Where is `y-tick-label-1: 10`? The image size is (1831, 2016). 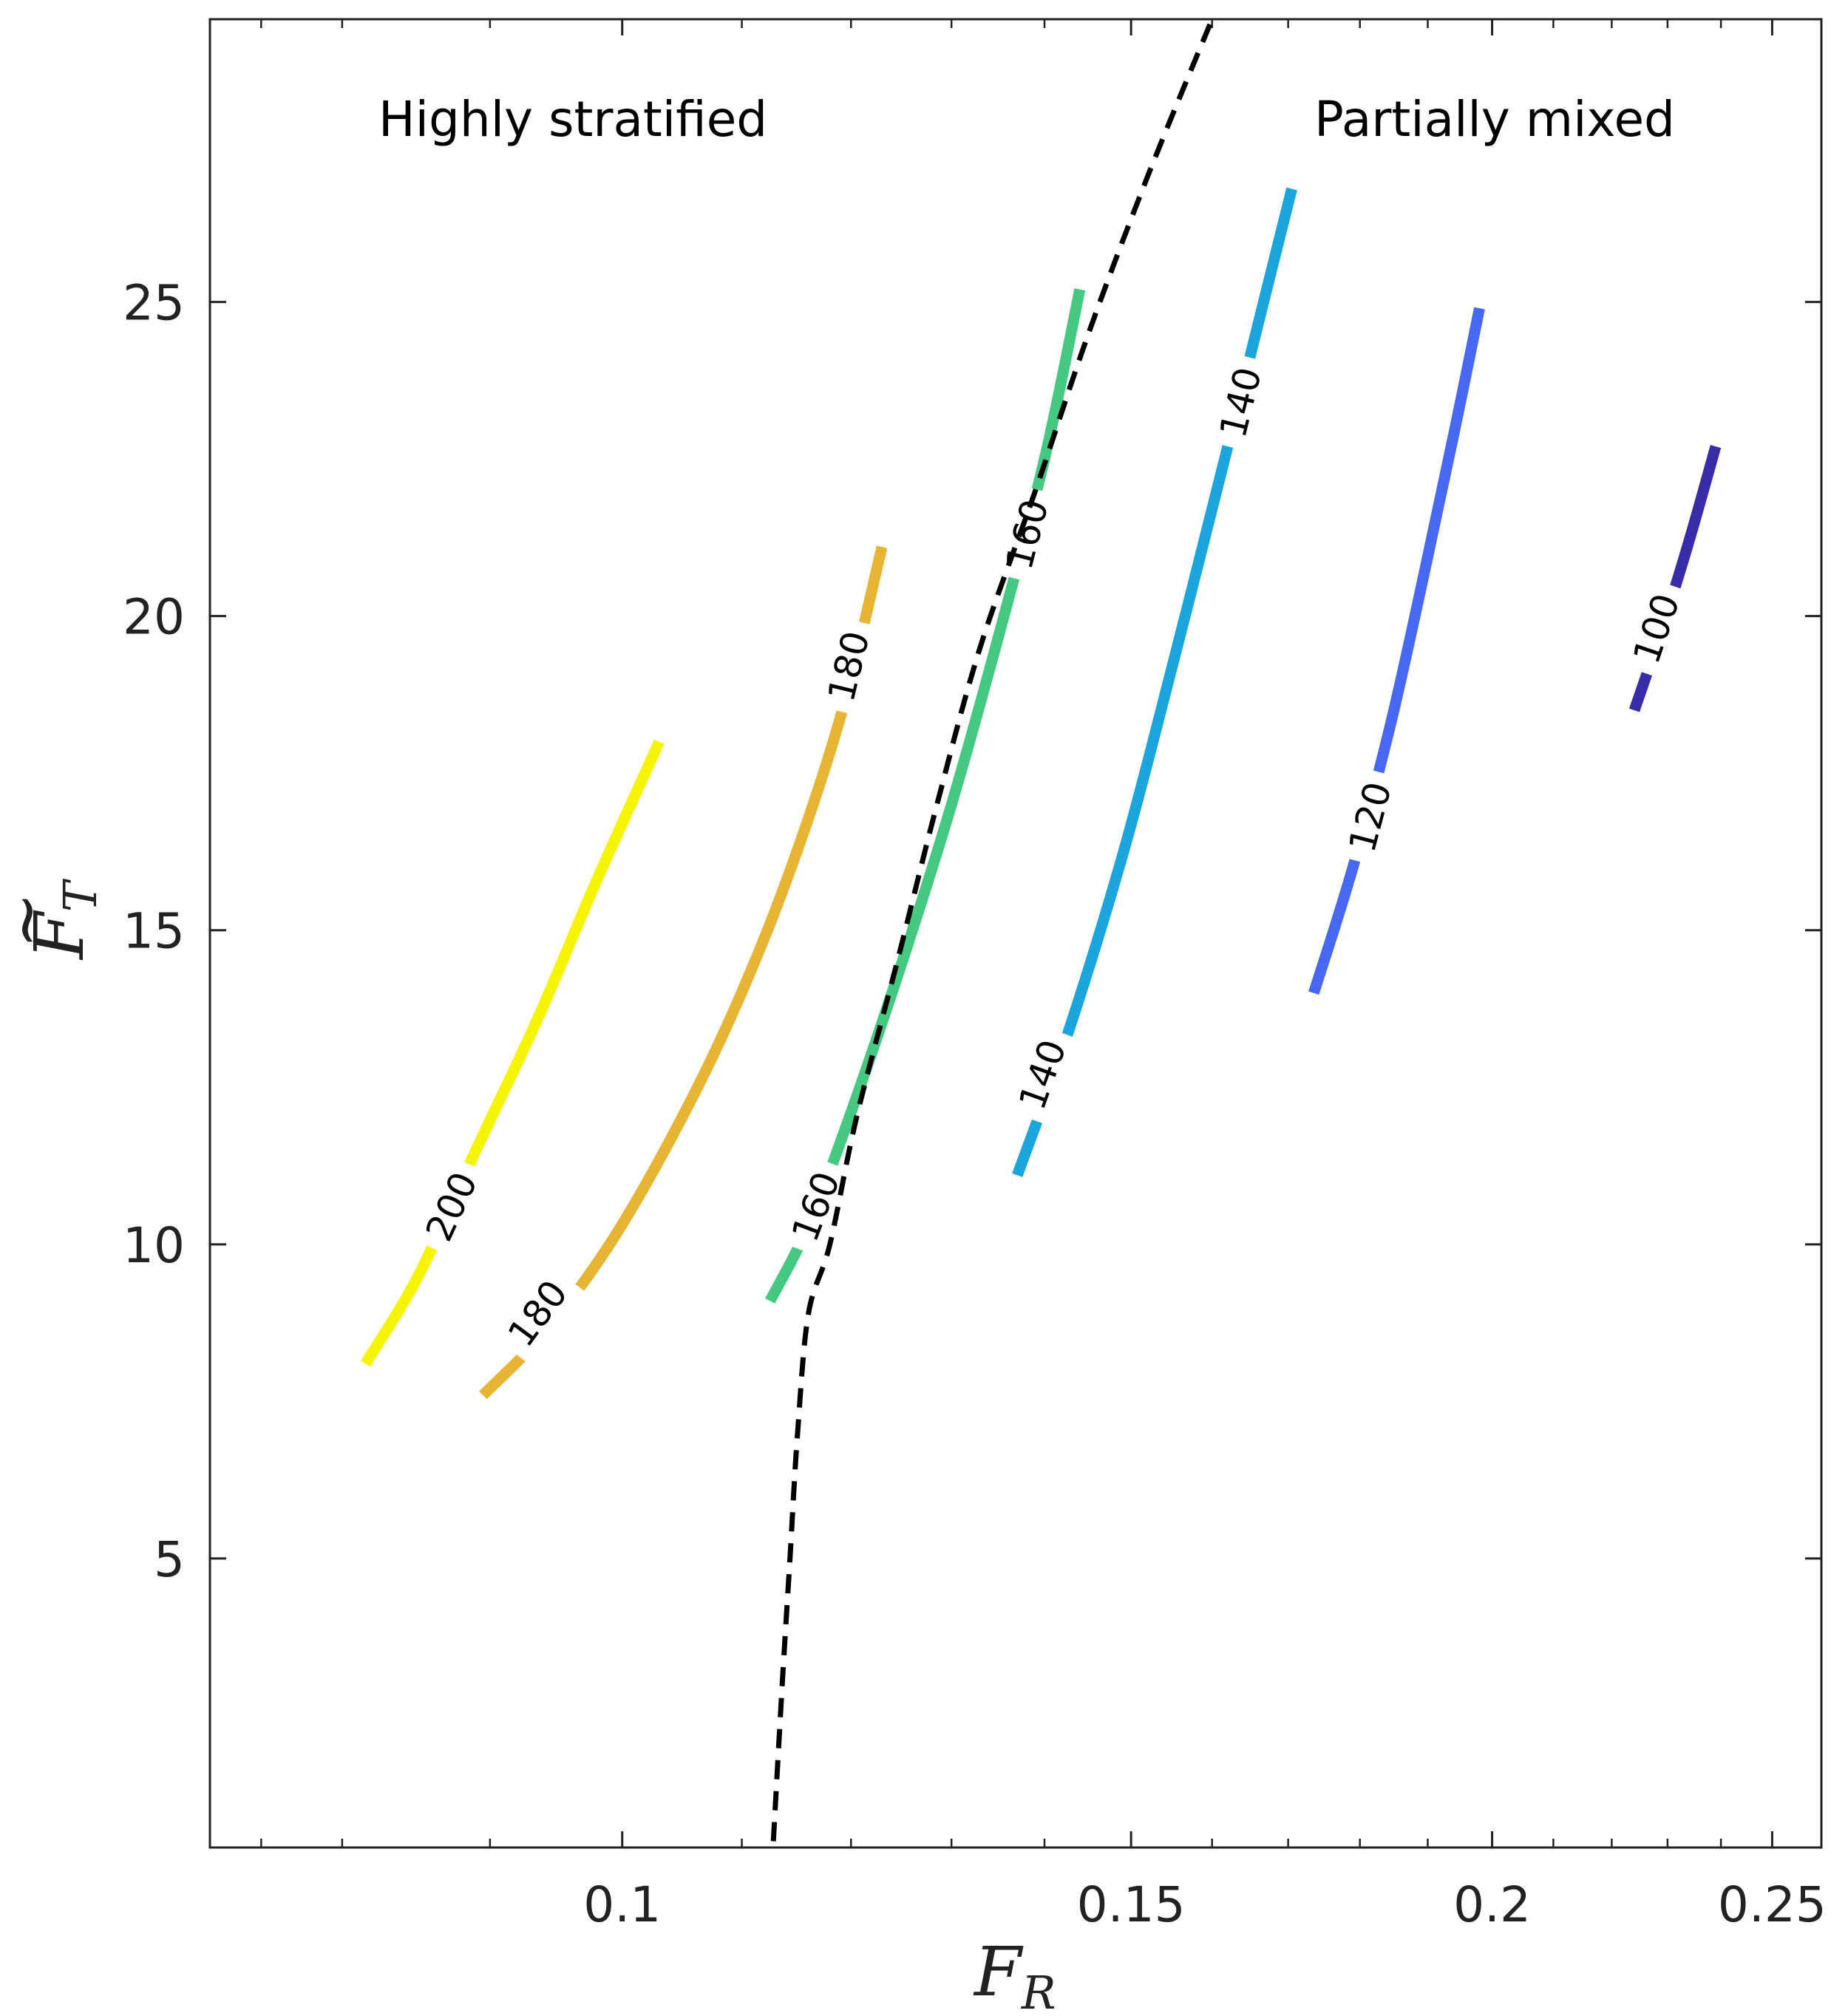 y-tick-label-1: 10 is located at coordinates (154, 1246).